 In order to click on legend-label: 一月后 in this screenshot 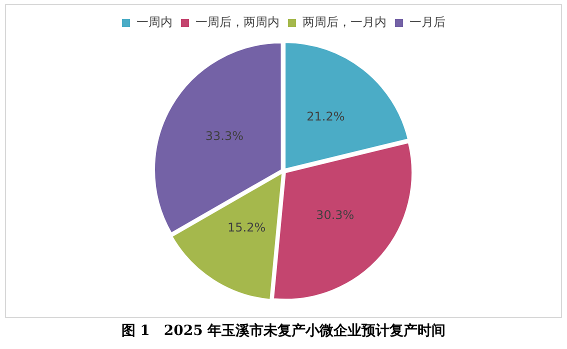, I will do `click(428, 22)`.